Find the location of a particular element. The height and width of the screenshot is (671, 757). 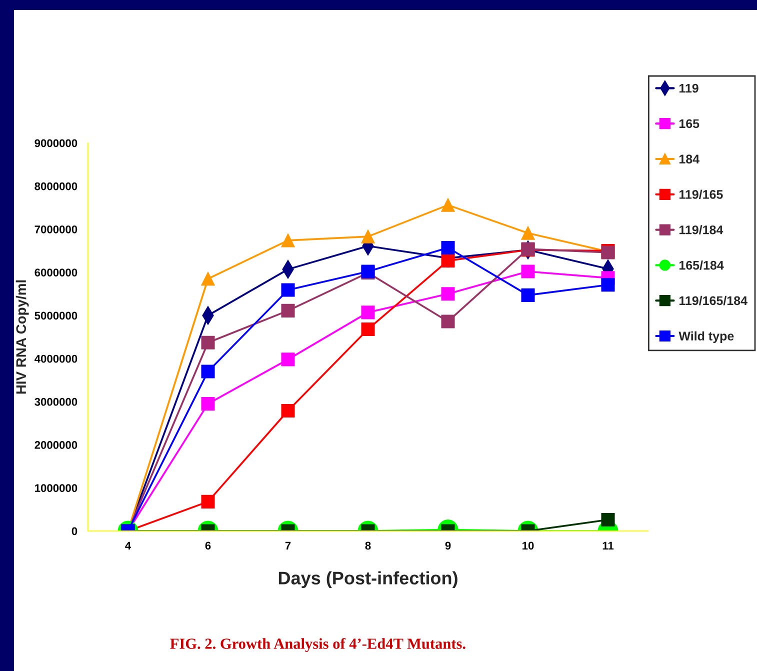

y-tick-label: 1000000 is located at coordinates (56, 488).